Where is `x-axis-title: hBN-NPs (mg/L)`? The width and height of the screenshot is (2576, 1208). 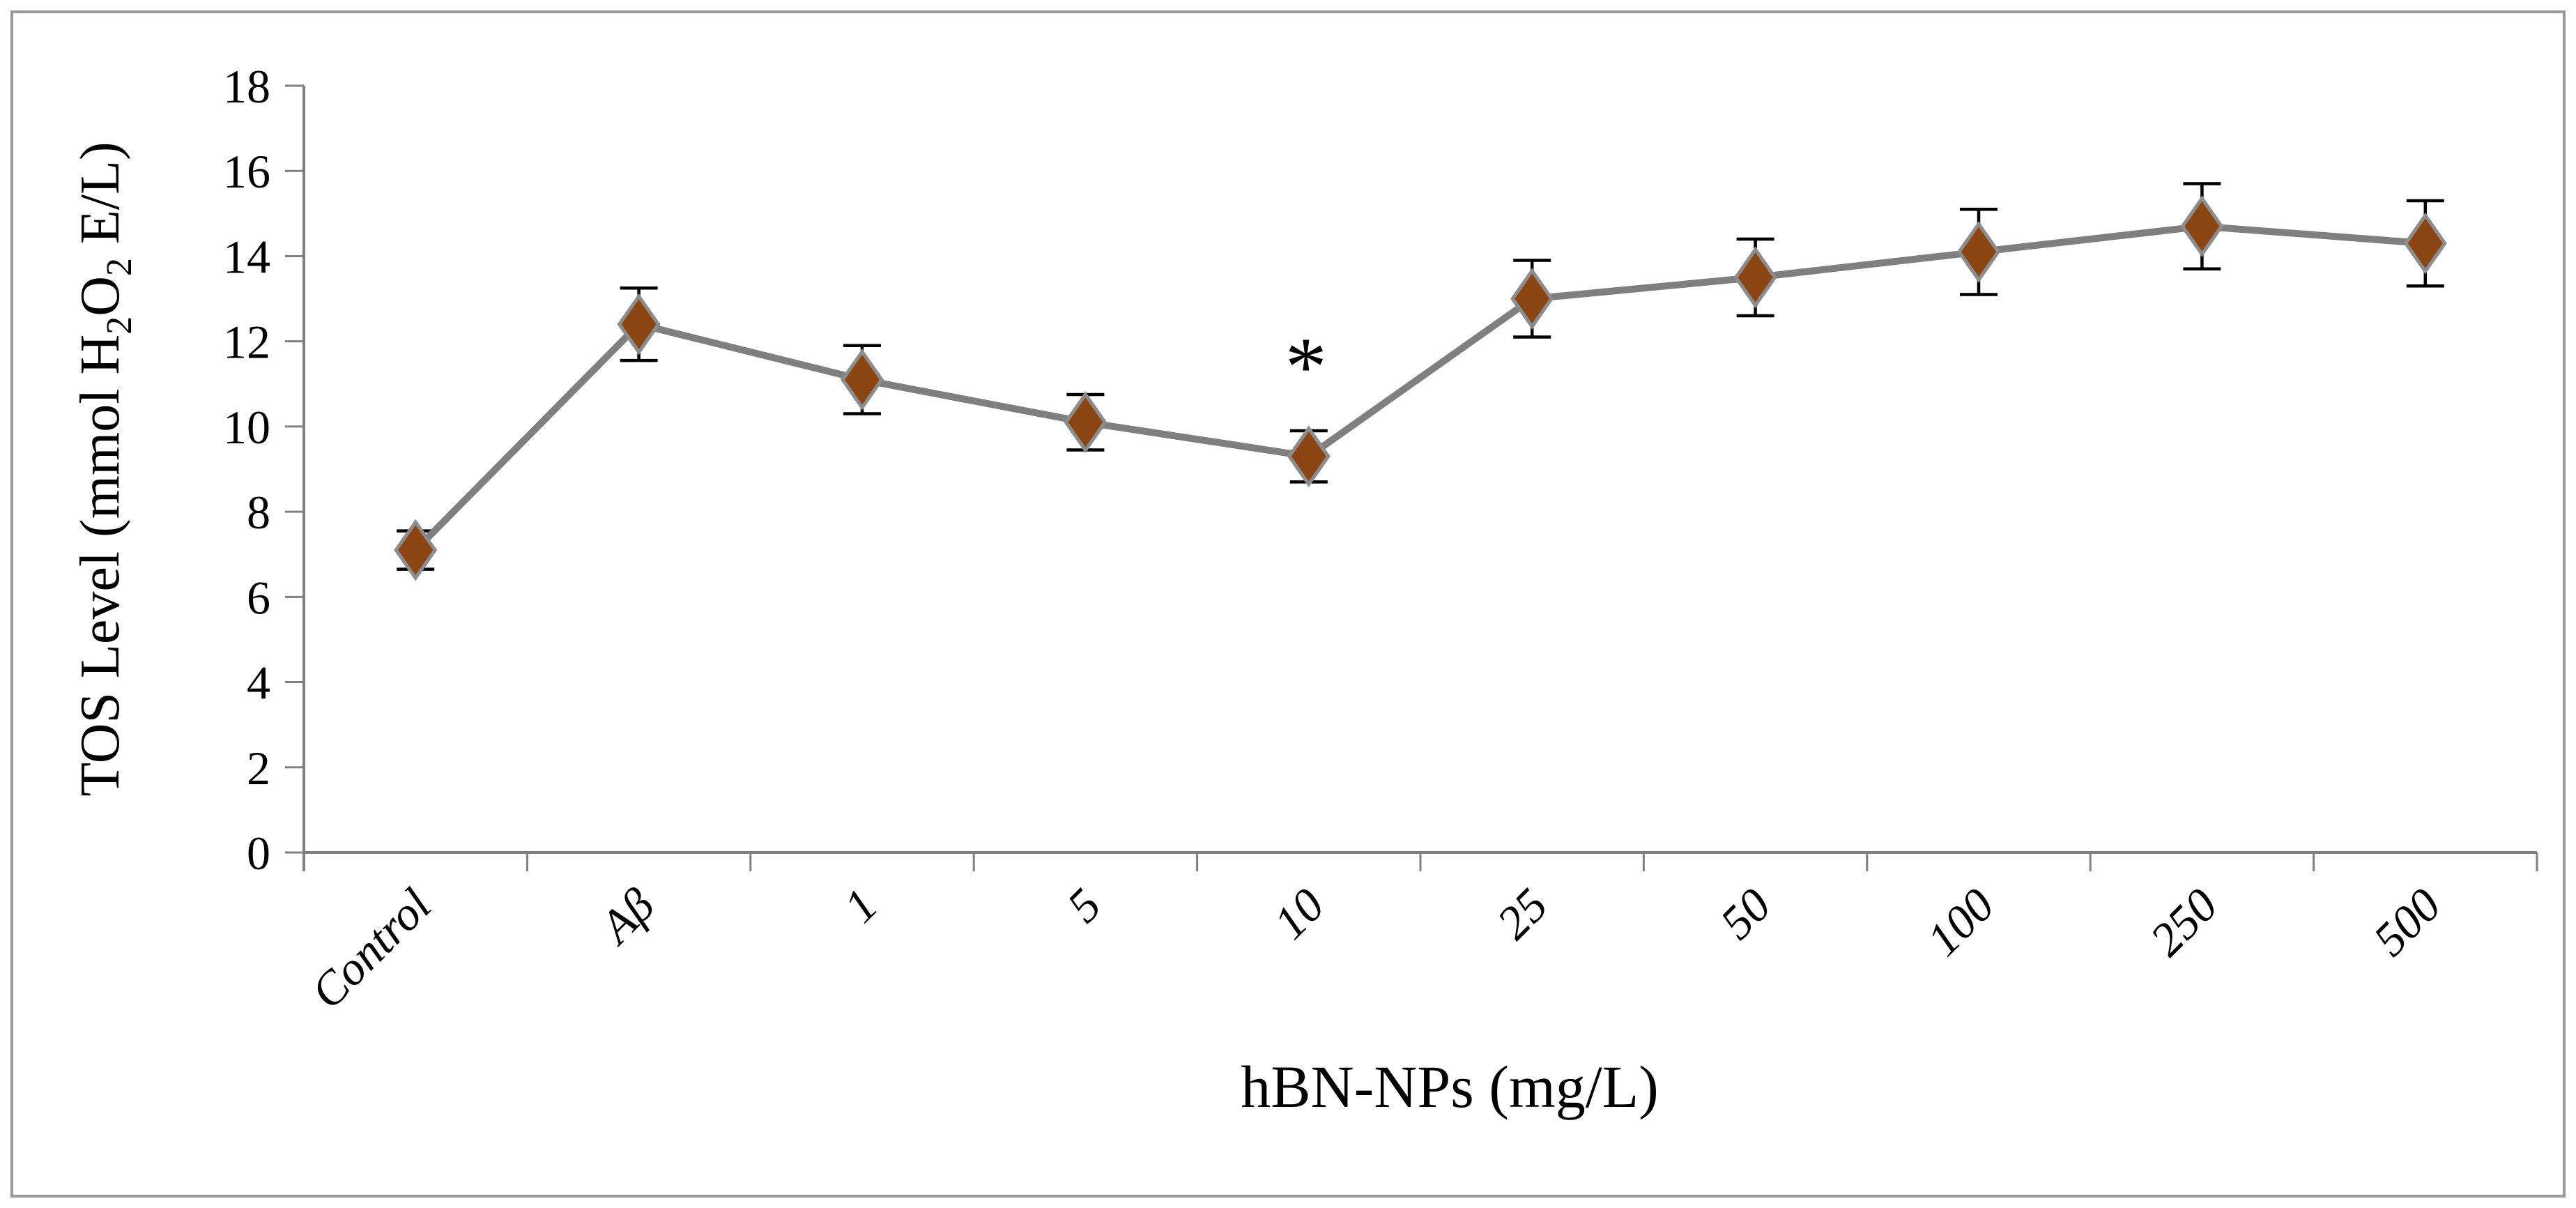
x-axis-title: hBN-NPs (mg/L) is located at coordinates (1450, 1086).